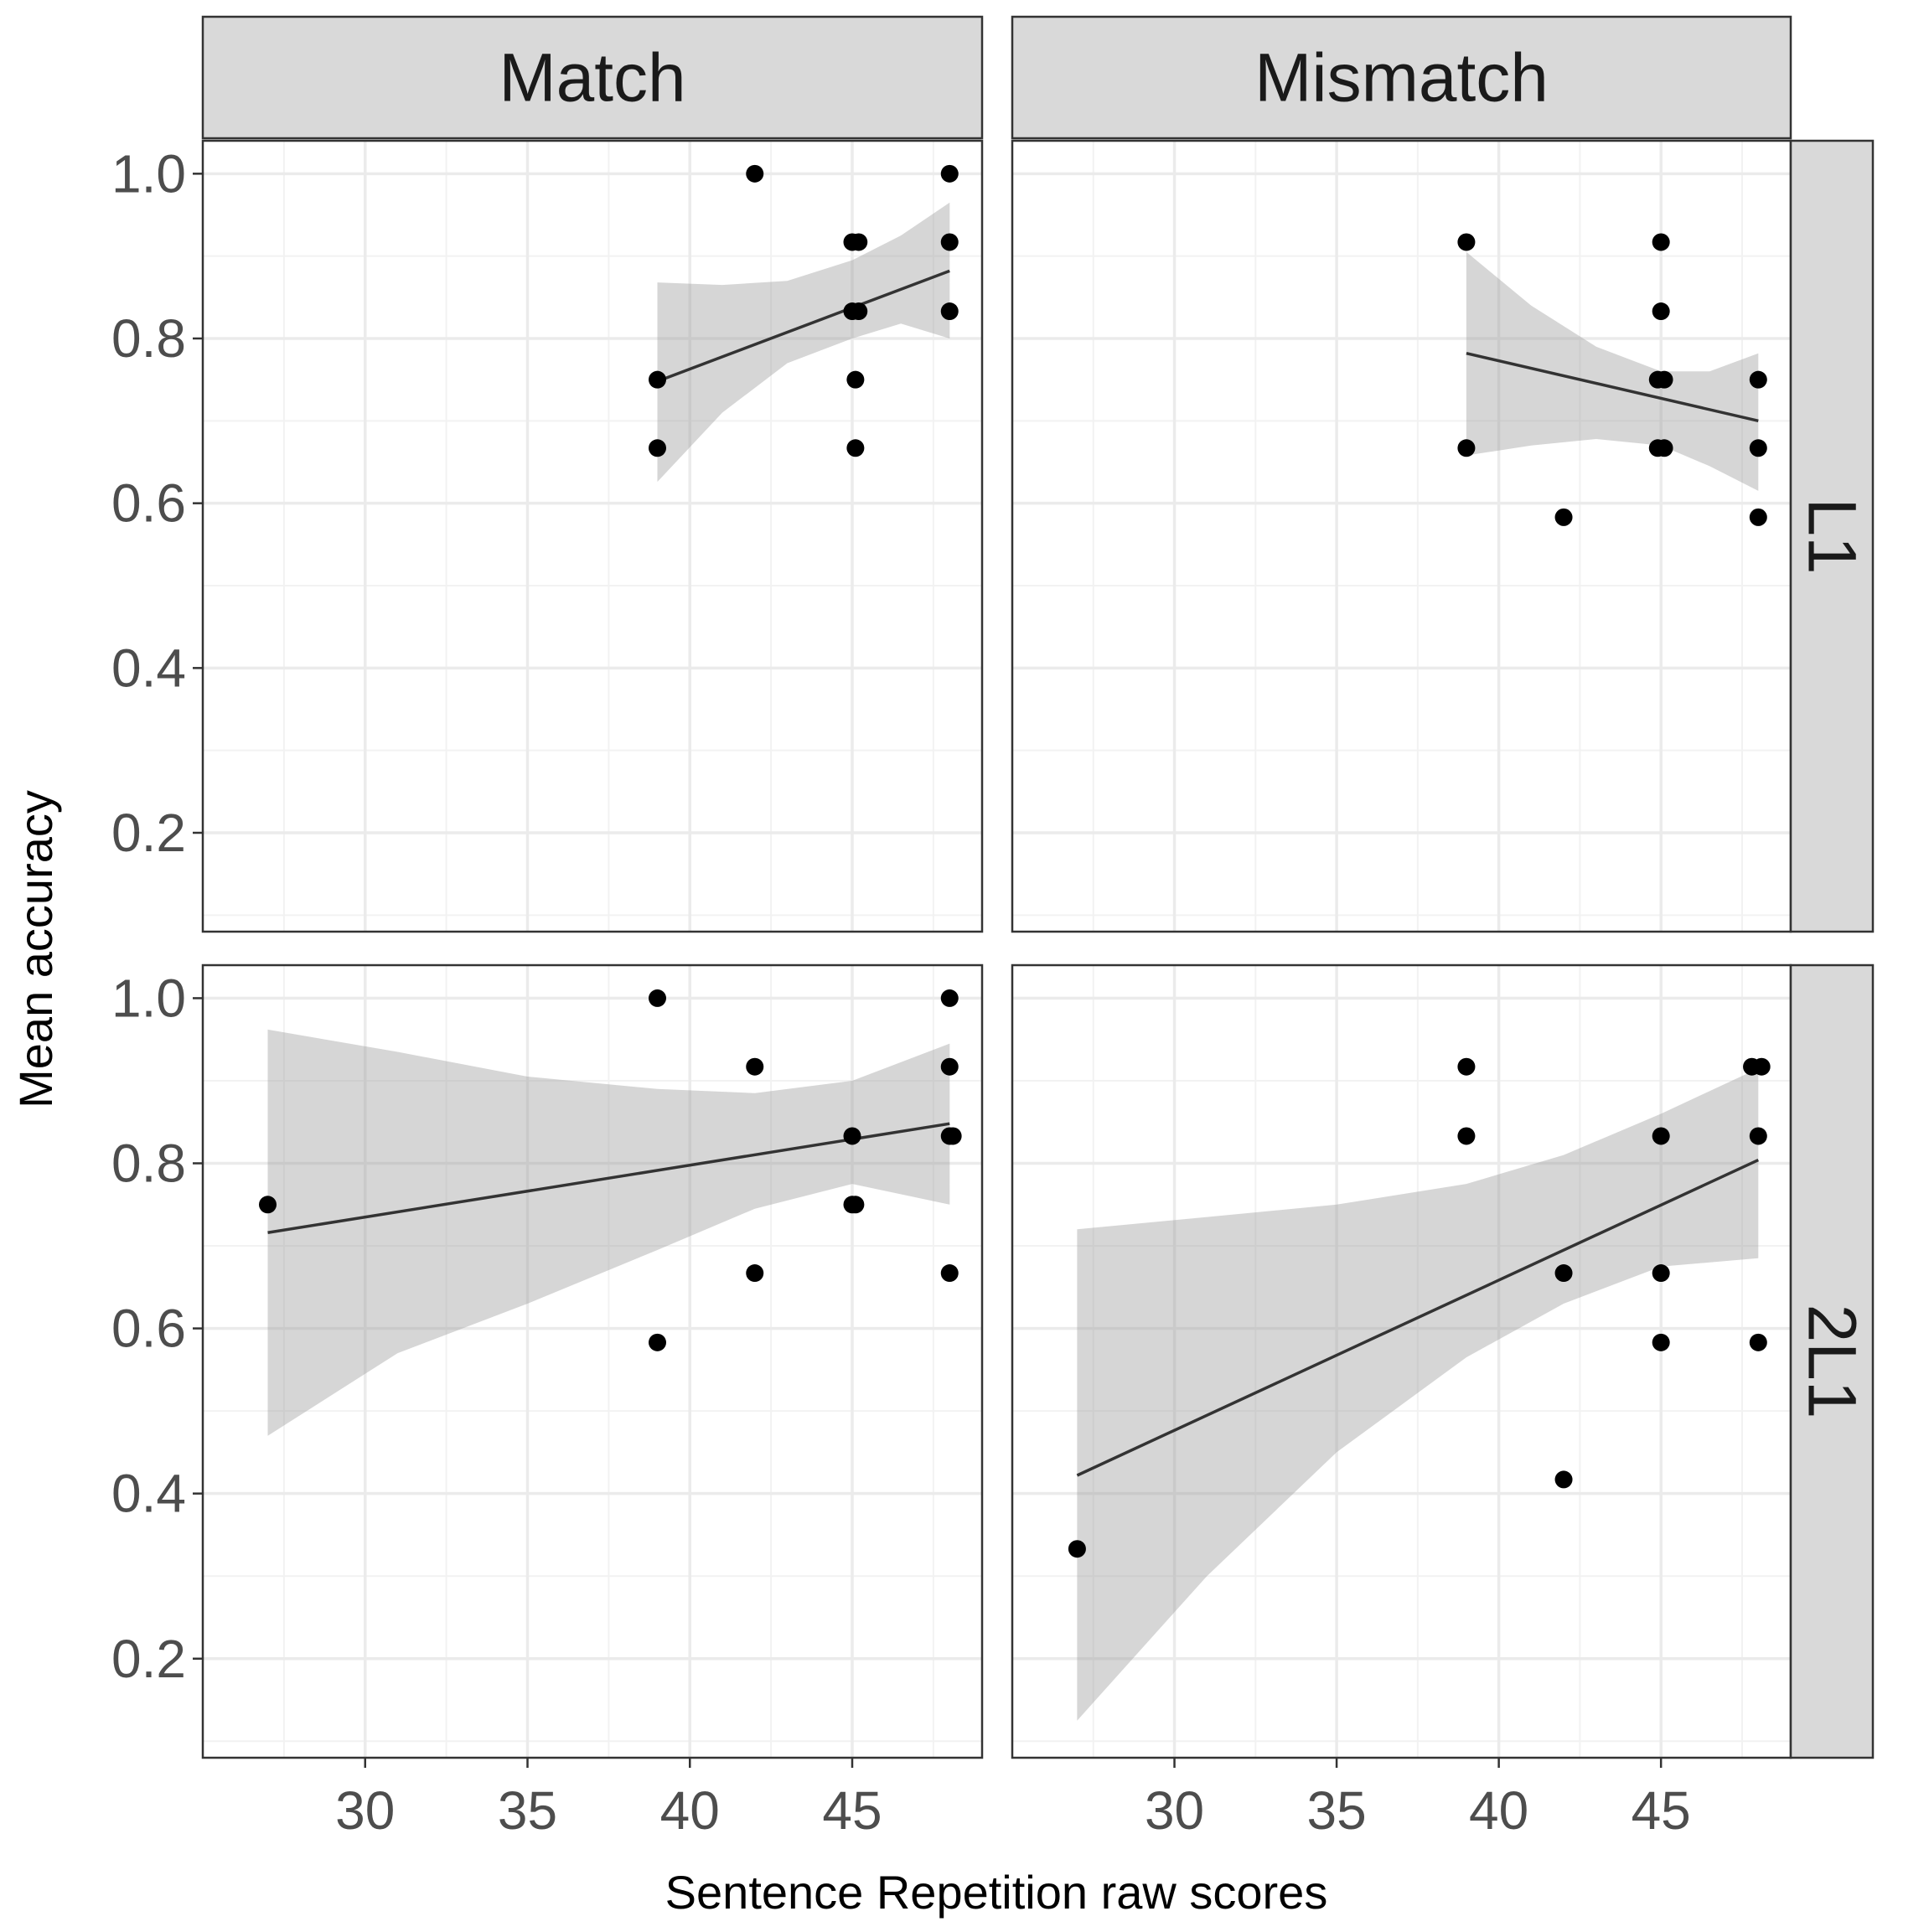  I want to click on strip-label: 2L1, so click(1832, 1361).